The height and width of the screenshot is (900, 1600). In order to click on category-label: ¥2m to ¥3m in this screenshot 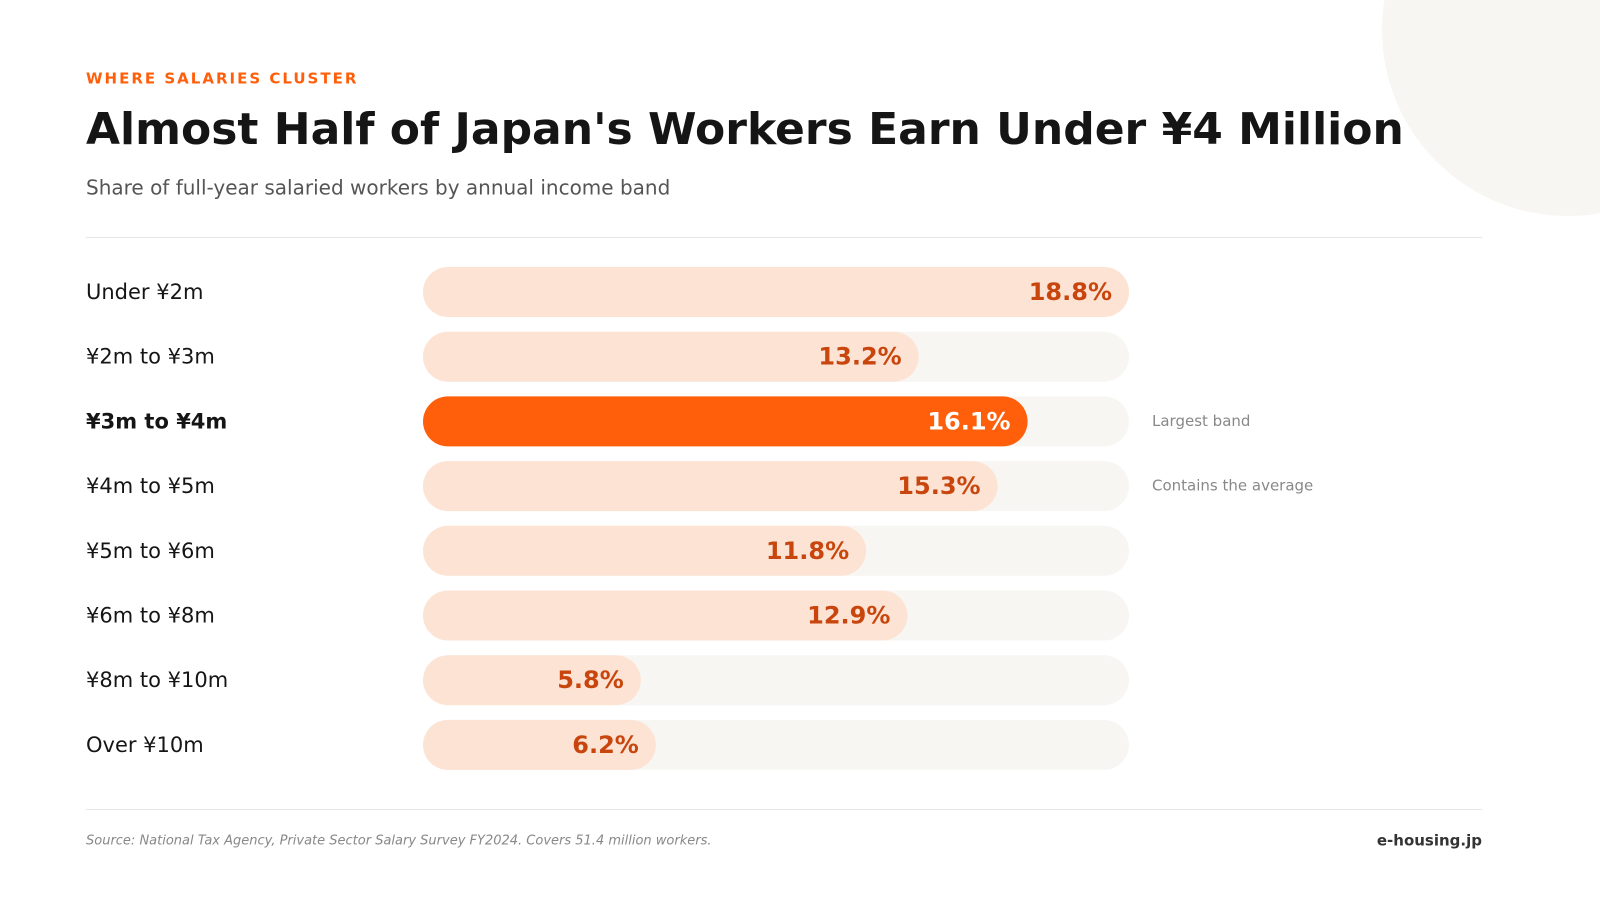, I will do `click(150, 357)`.